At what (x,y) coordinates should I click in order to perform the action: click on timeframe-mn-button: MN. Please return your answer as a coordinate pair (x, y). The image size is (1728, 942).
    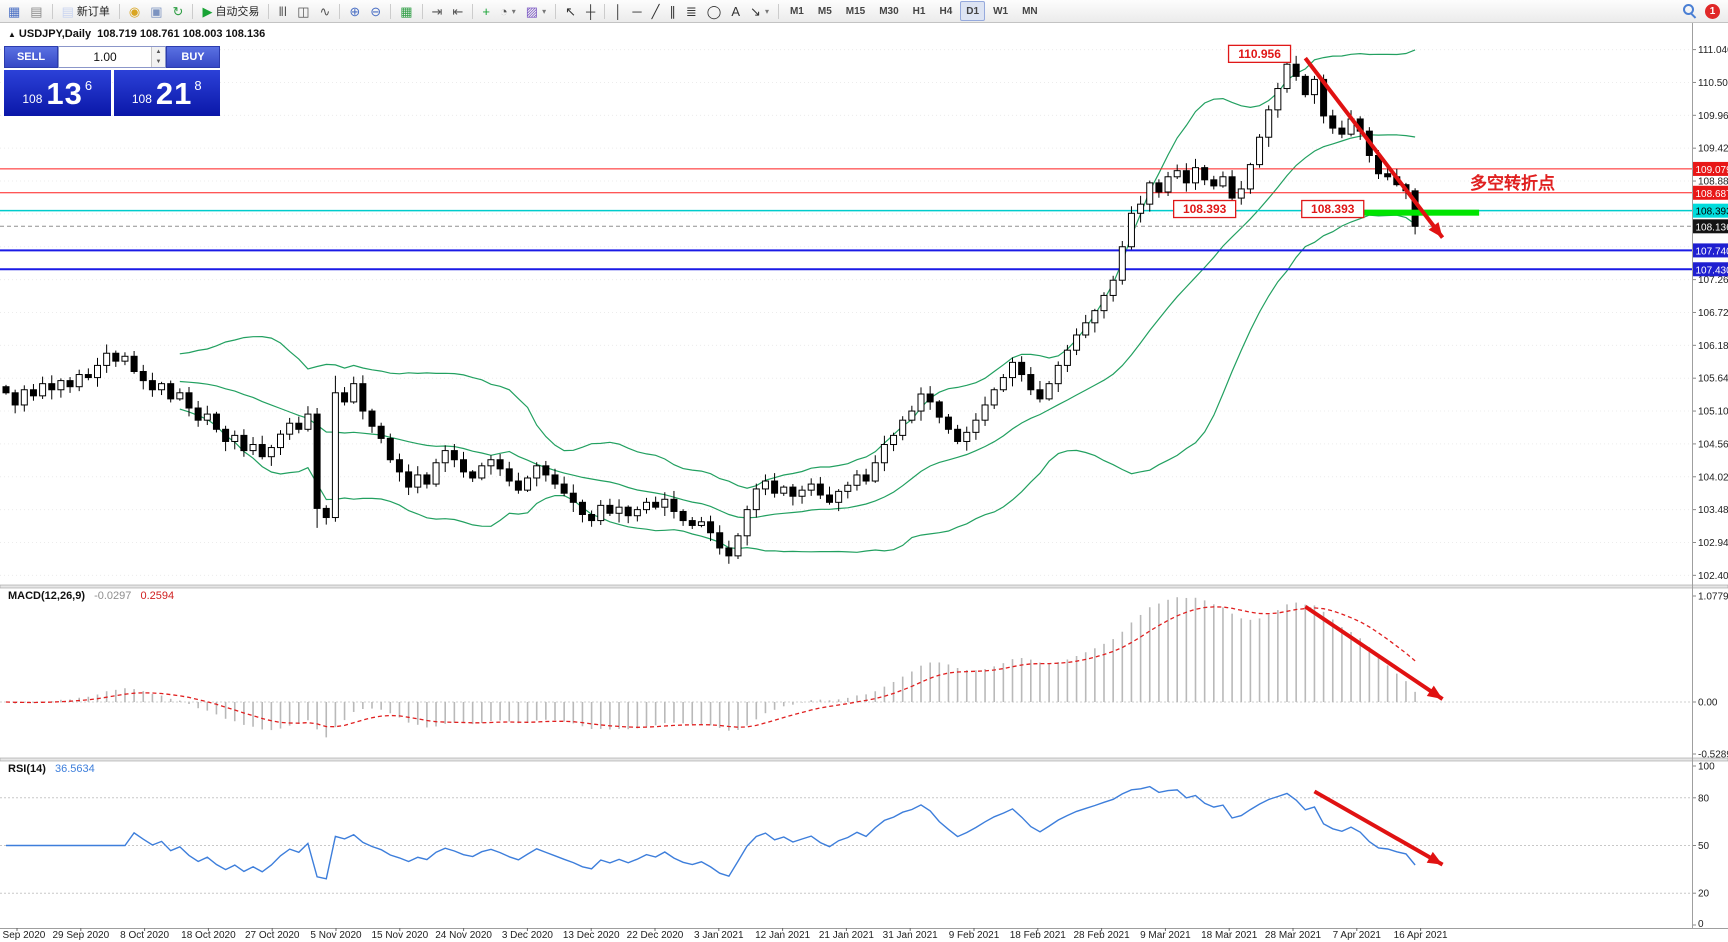
    Looking at the image, I should click on (1030, 11).